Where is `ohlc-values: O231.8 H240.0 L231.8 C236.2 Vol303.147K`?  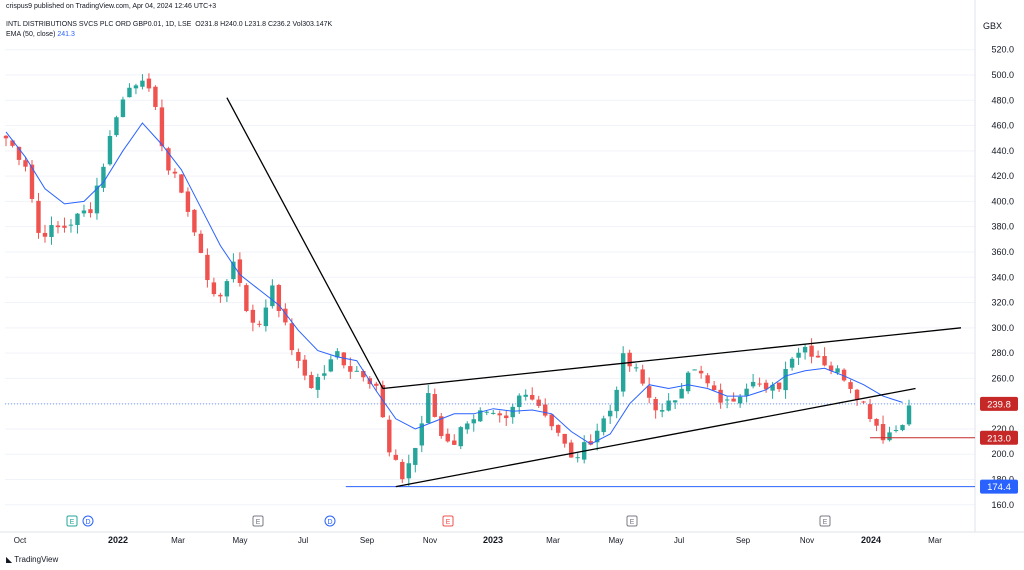
ohlc-values: O231.8 H240.0 L231.8 C236.2 Vol303.147K is located at coordinates (264, 24).